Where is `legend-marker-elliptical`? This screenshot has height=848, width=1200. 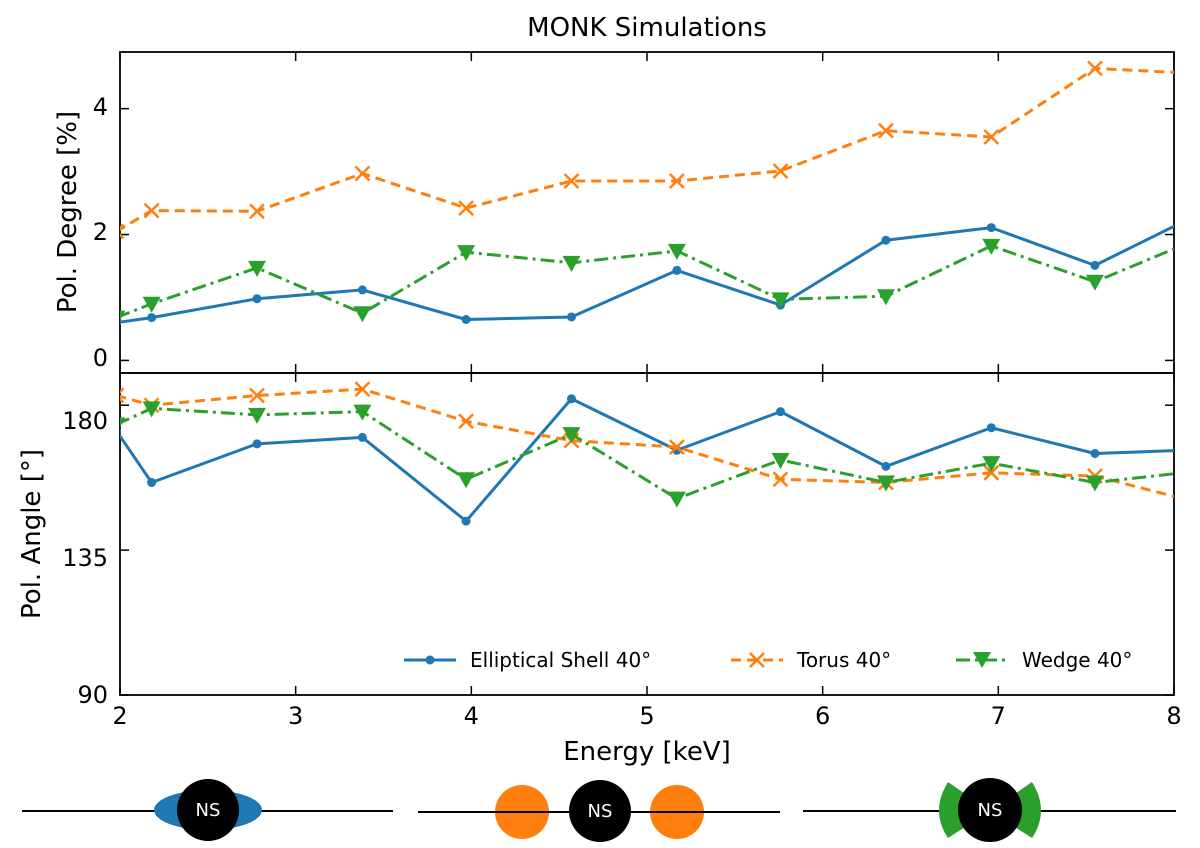
legend-marker-elliptical is located at coordinates (430, 660).